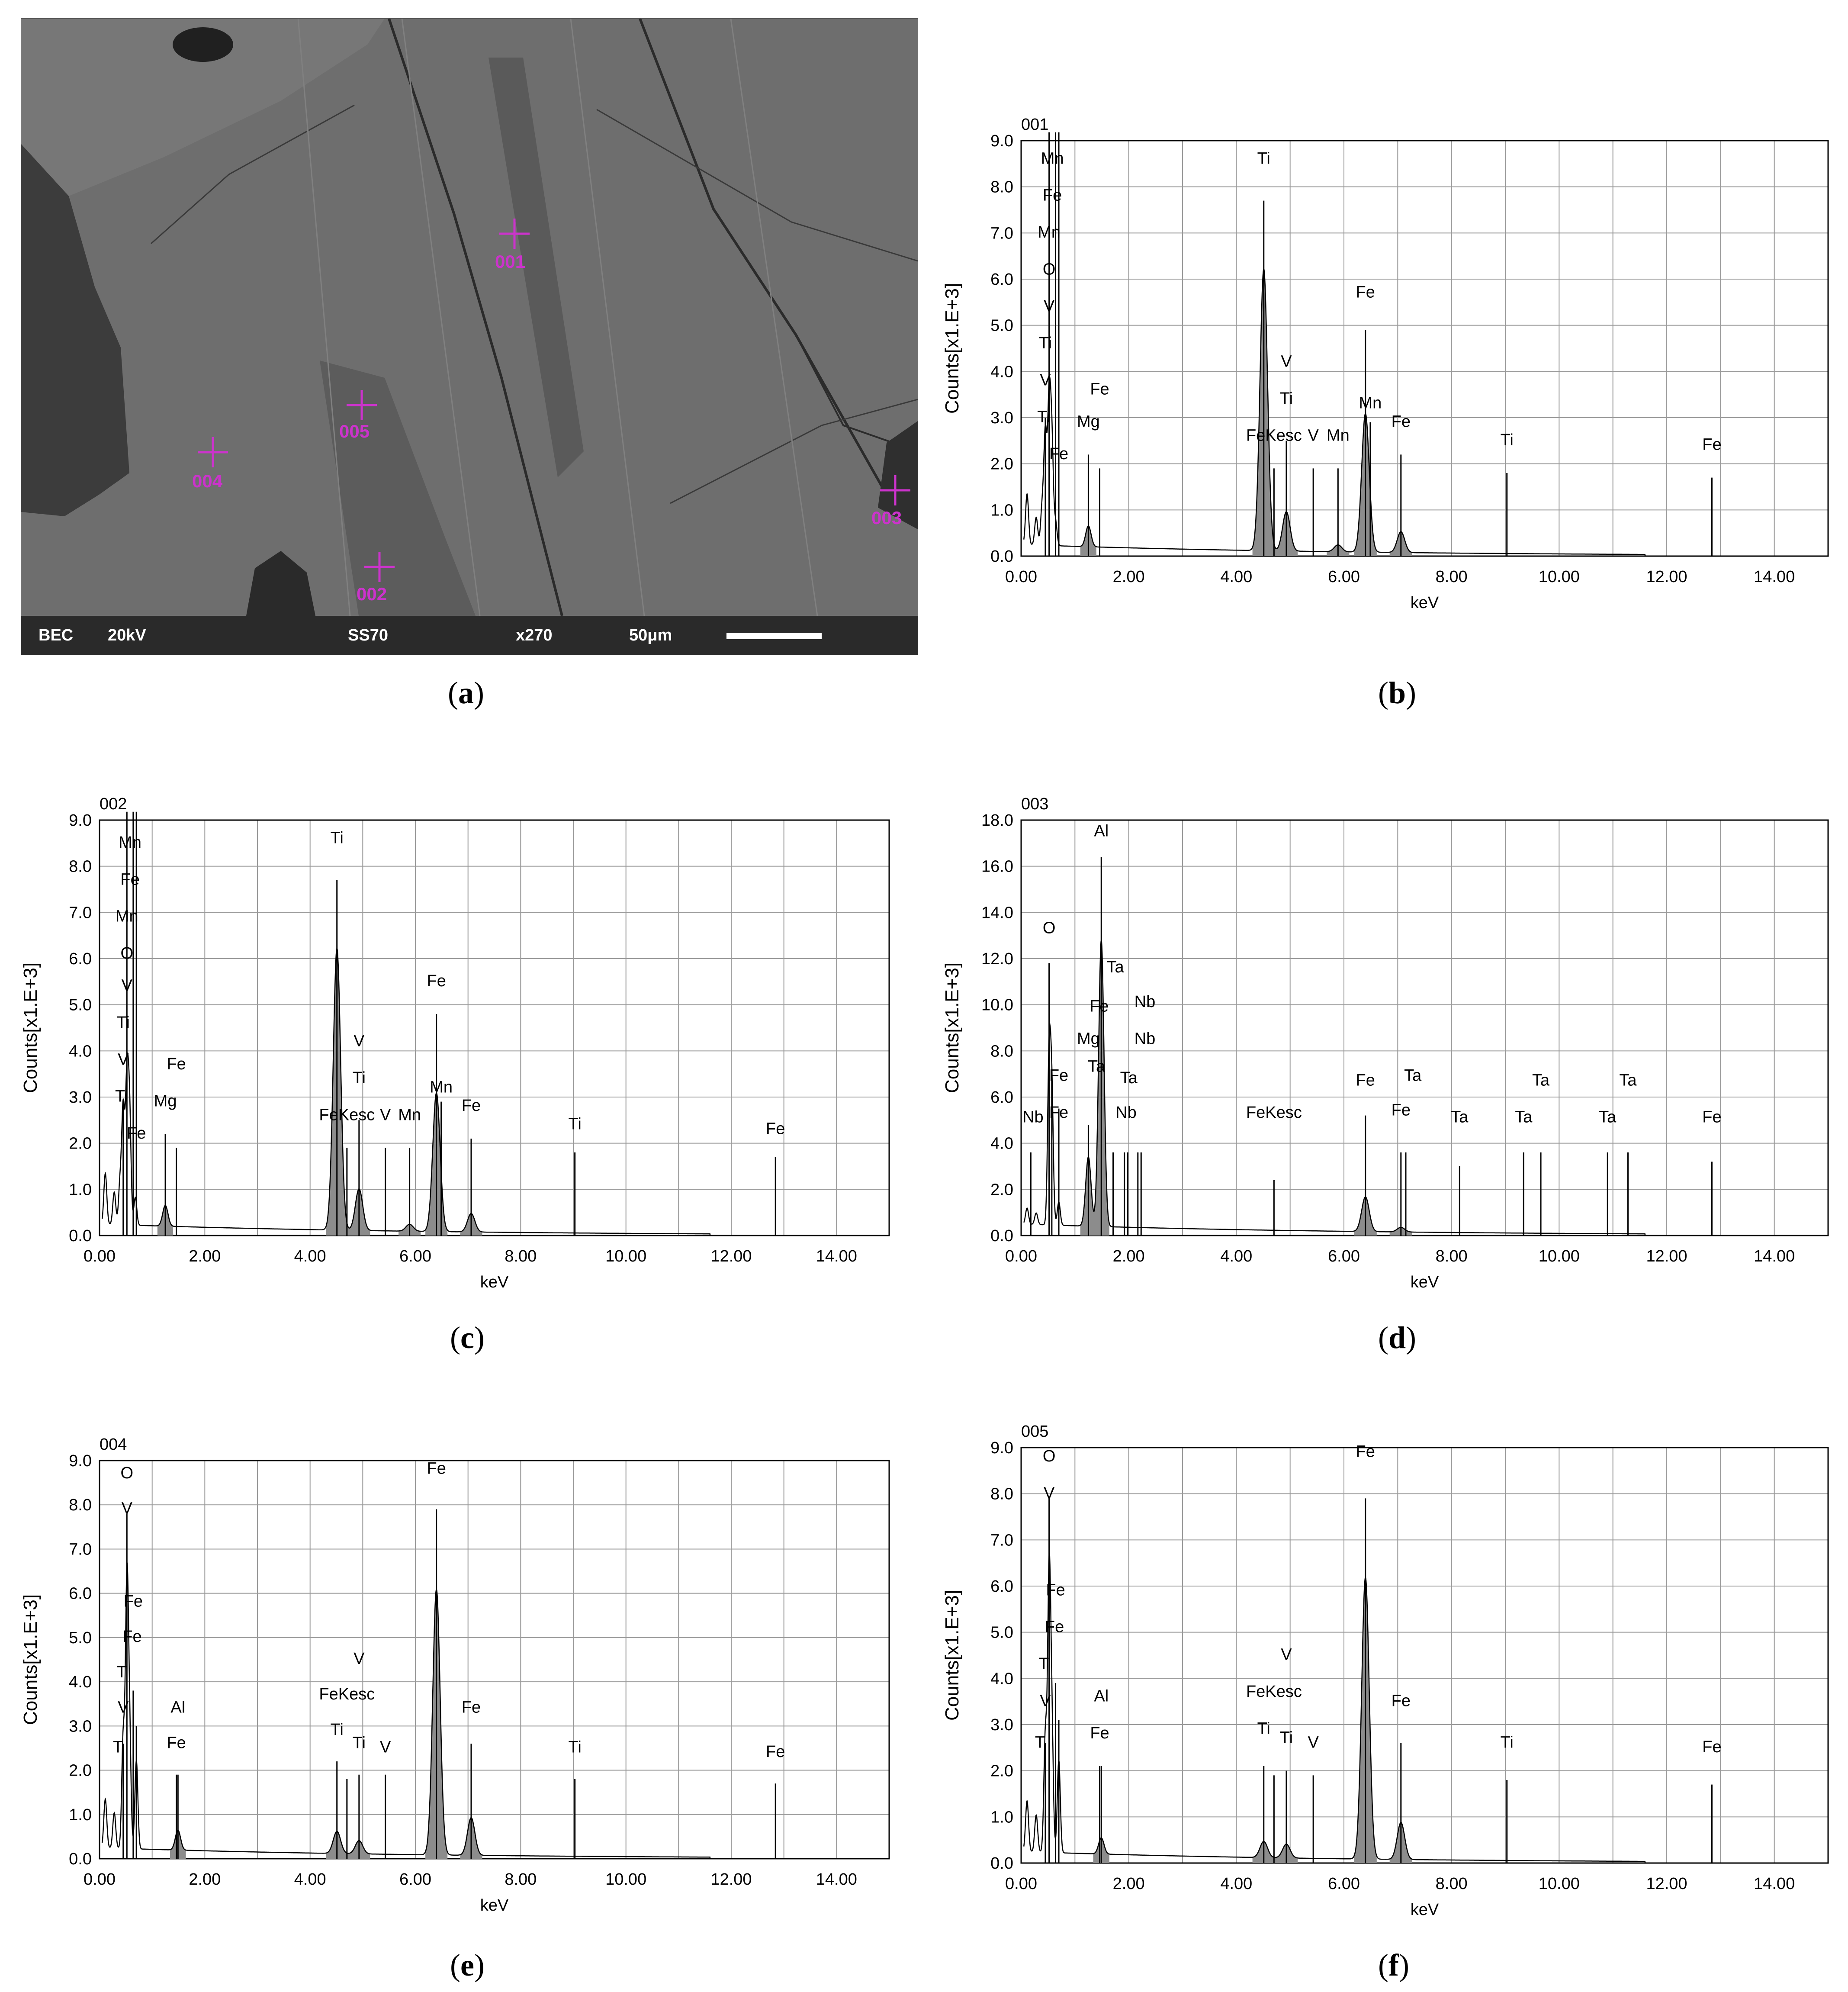  Describe the element at coordinates (80, 1144) in the screenshot. I see `y-tick-label: 2.0` at that location.